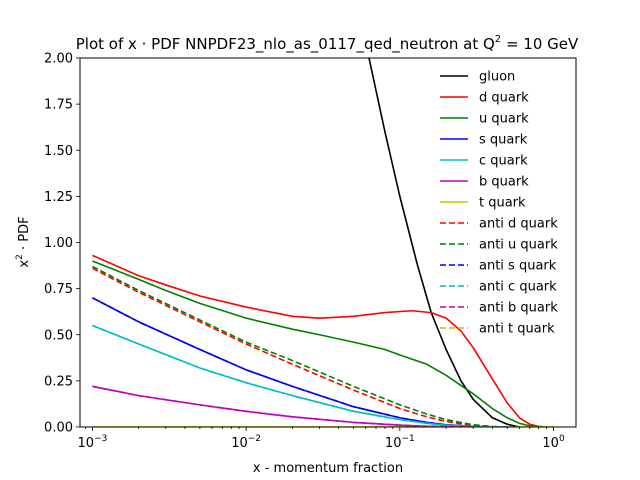 The image size is (640, 480). What do you see at coordinates (328, 468) in the screenshot?
I see `x-axis-label: x - momentum fraction` at bounding box center [328, 468].